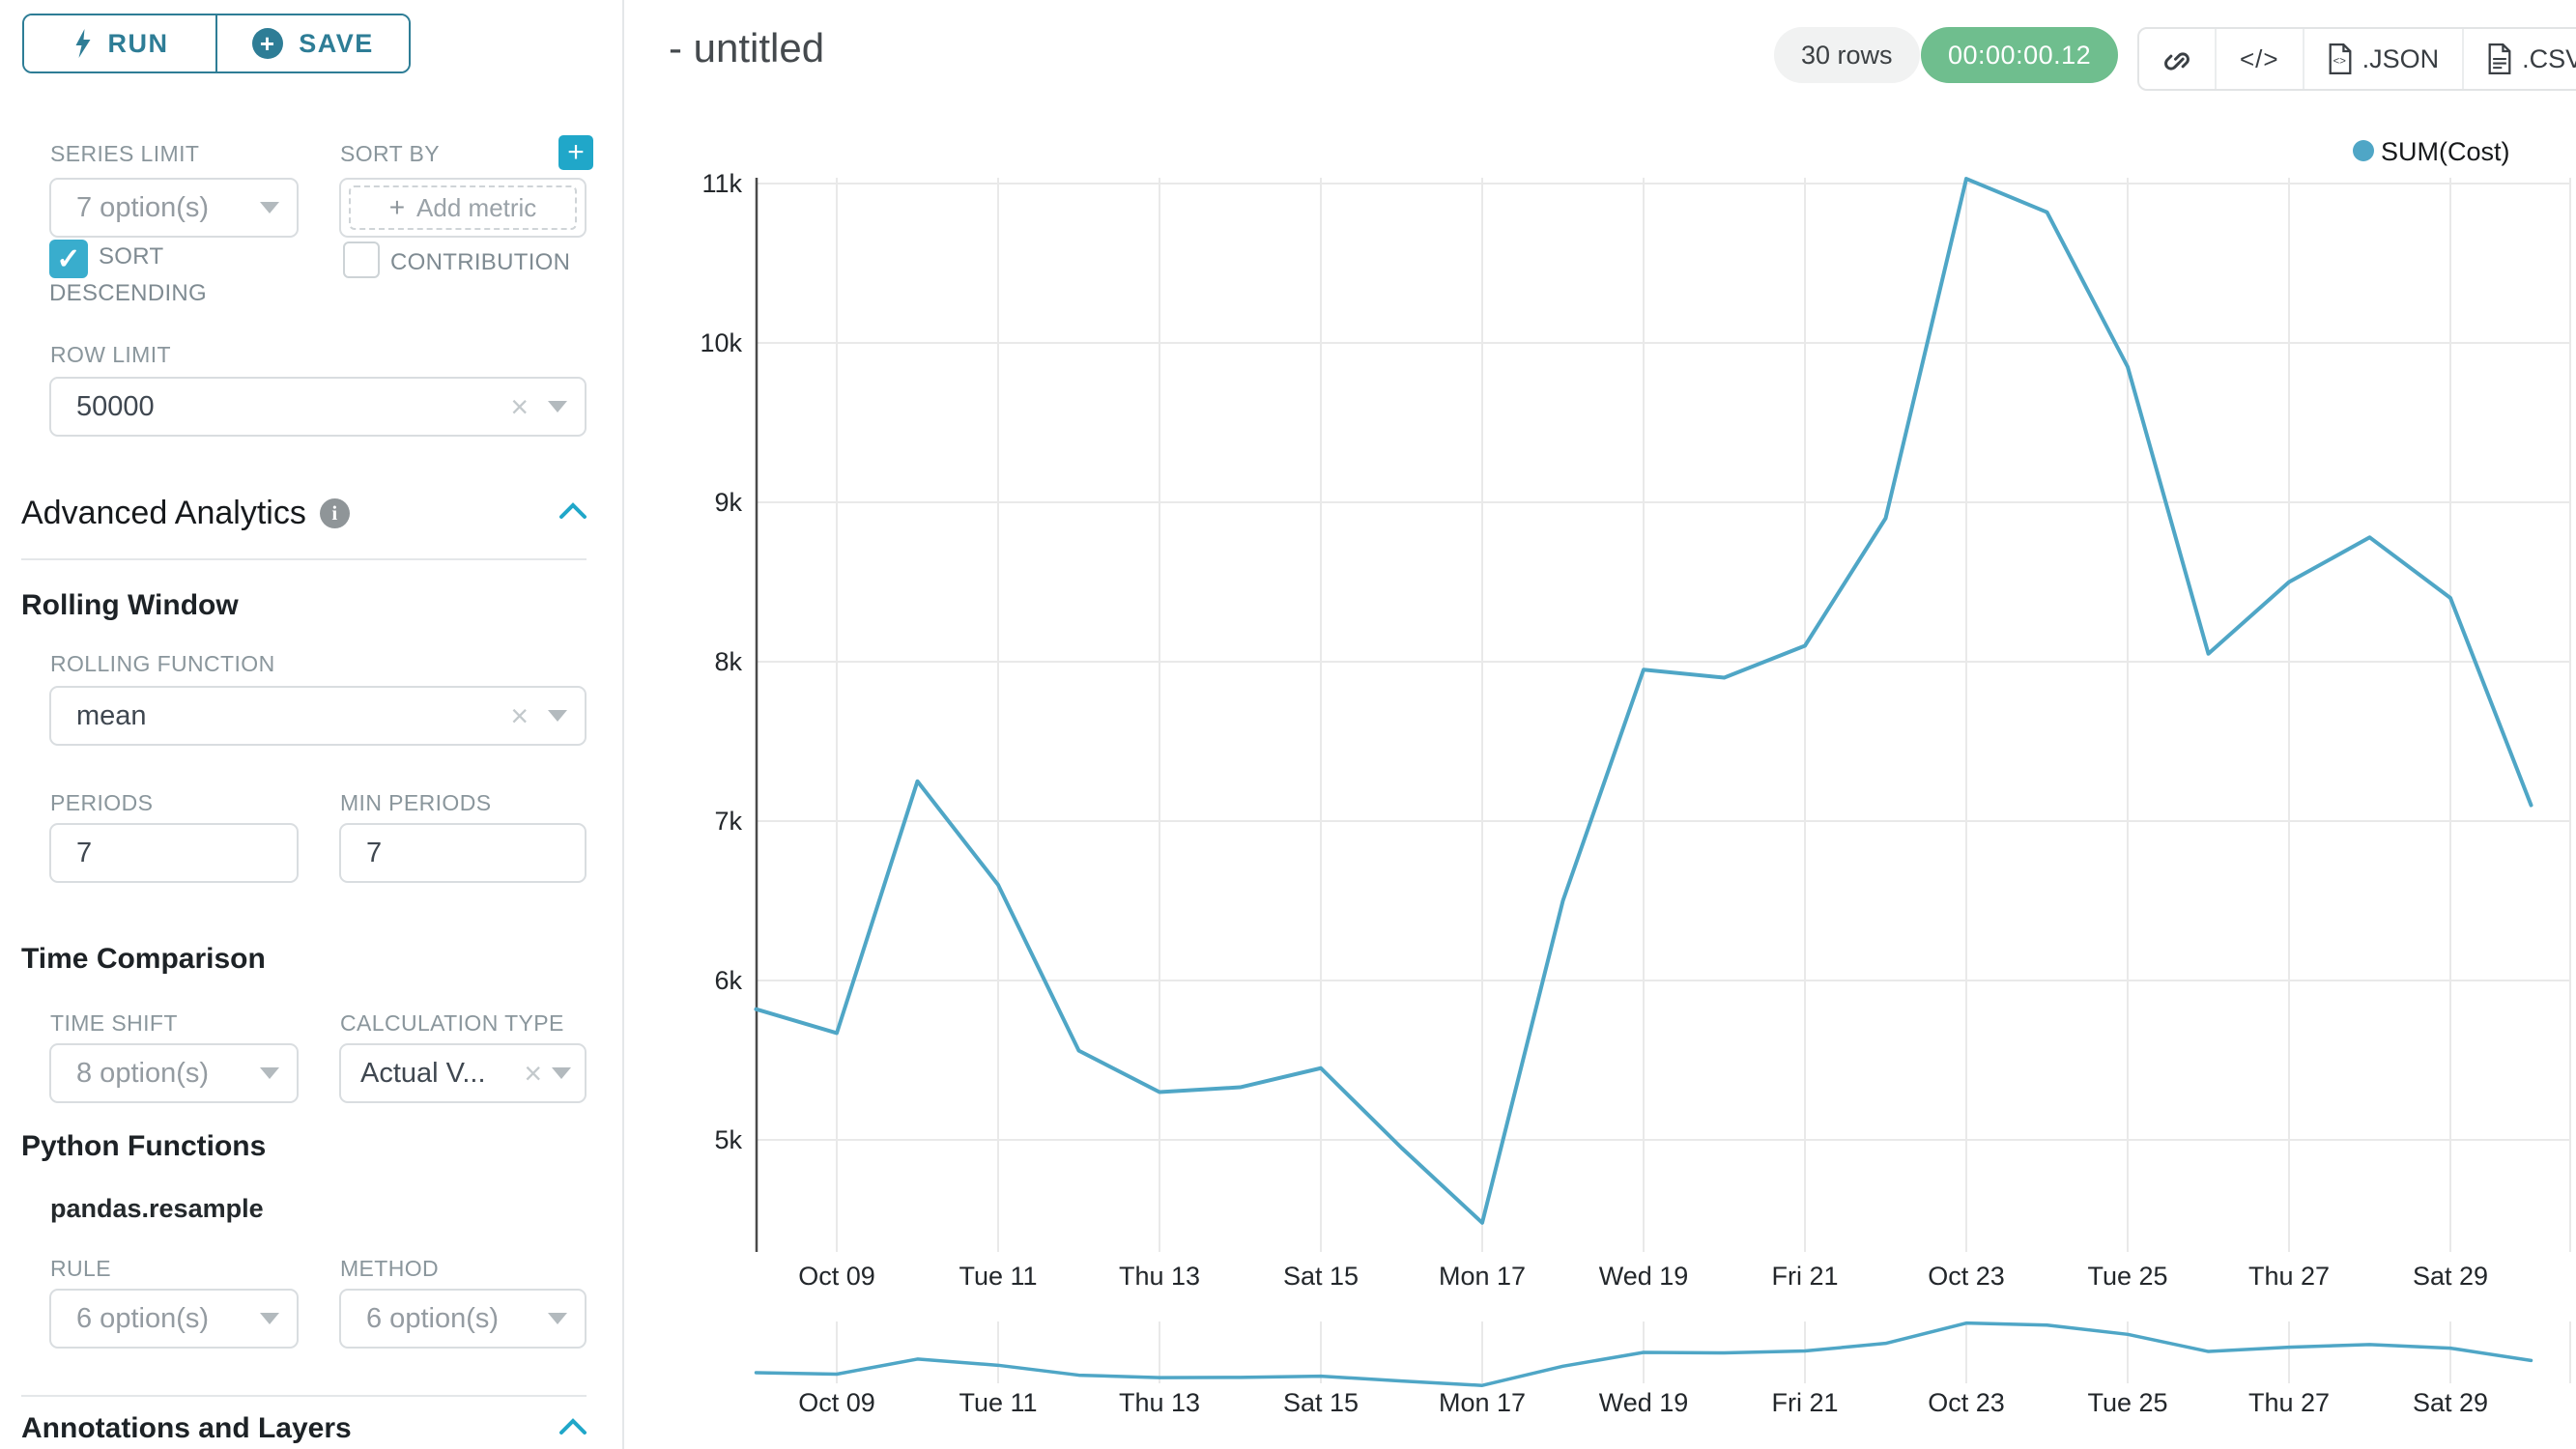 This screenshot has width=2576, height=1449. What do you see at coordinates (362, 260) in the screenshot?
I see `contribution-checkbox` at bounding box center [362, 260].